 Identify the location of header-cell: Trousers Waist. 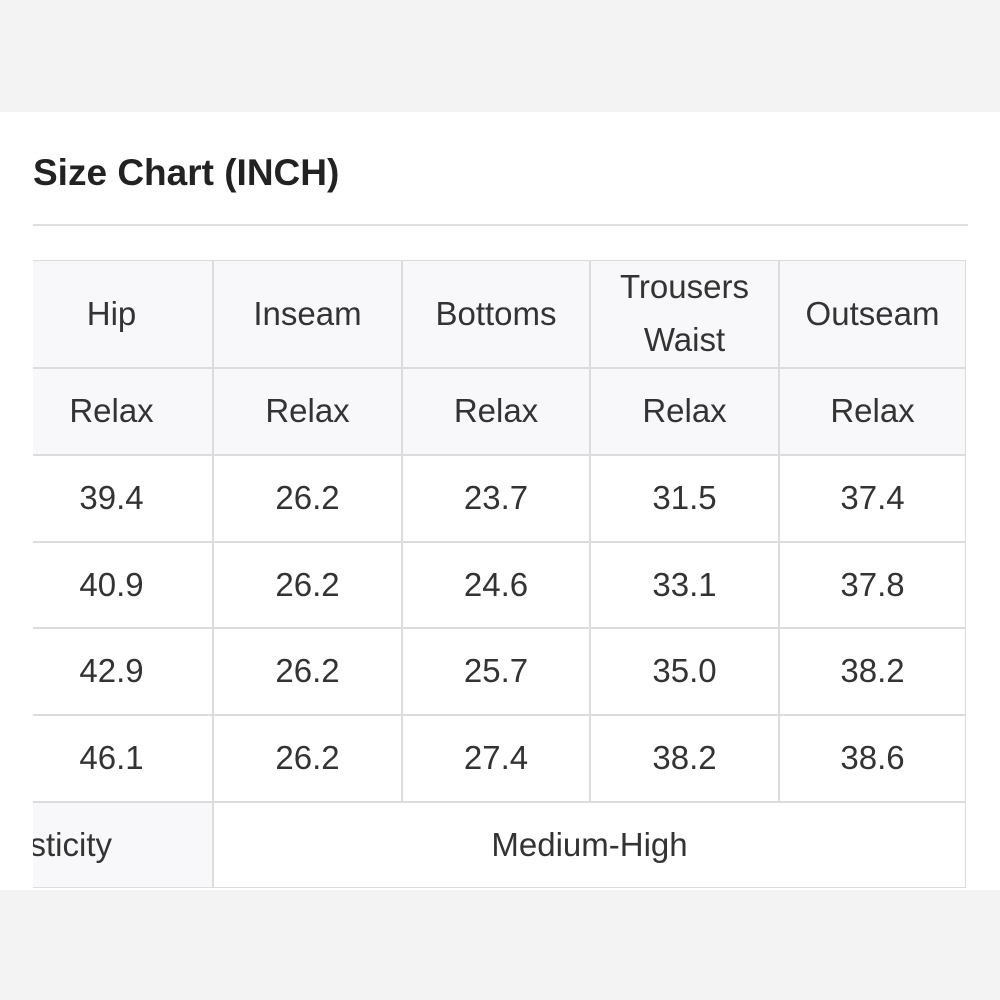
(684, 314).